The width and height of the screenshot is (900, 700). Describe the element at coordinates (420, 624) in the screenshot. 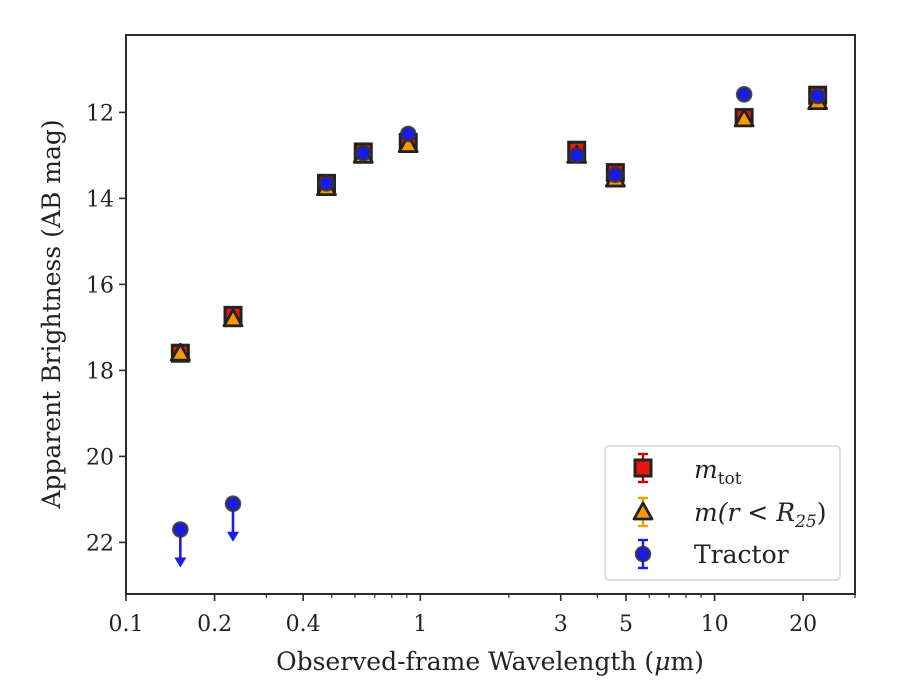

I see `x-tick-label: 1` at that location.